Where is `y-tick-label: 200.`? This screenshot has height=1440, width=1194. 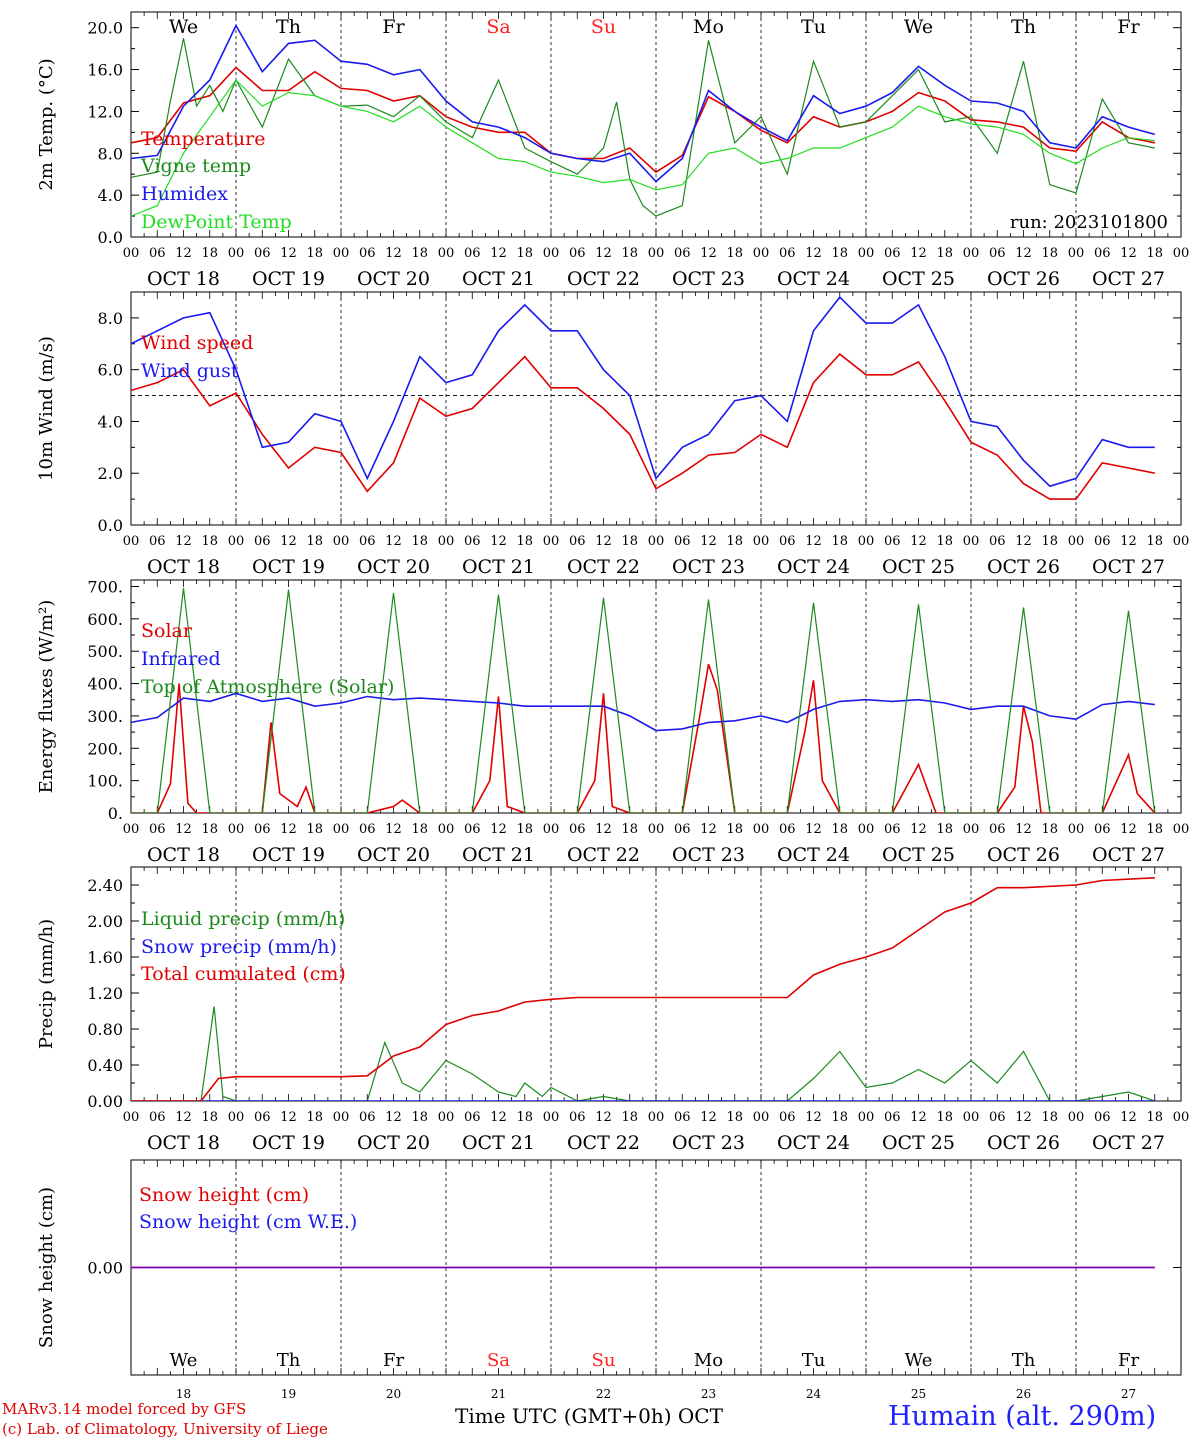 y-tick-label: 200. is located at coordinates (105, 748).